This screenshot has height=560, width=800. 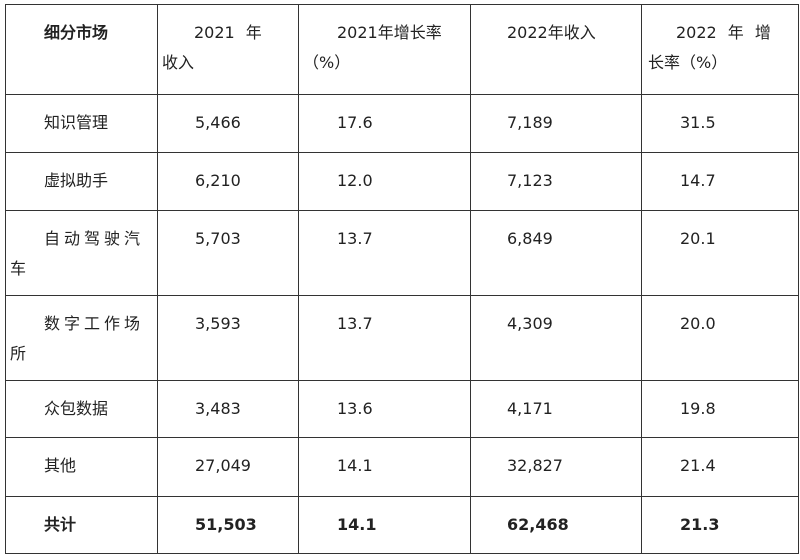 What do you see at coordinates (228, 253) in the screenshot?
I see `row-2021-revenue-cell: 5,703` at bounding box center [228, 253].